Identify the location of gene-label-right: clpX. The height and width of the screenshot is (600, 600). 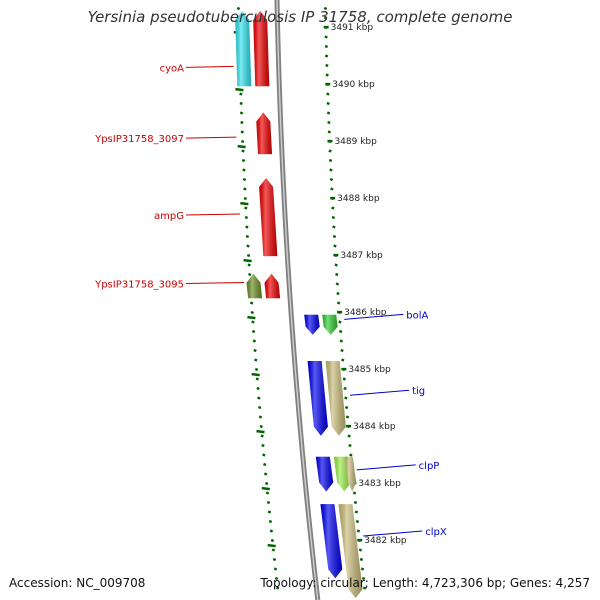
(436, 532).